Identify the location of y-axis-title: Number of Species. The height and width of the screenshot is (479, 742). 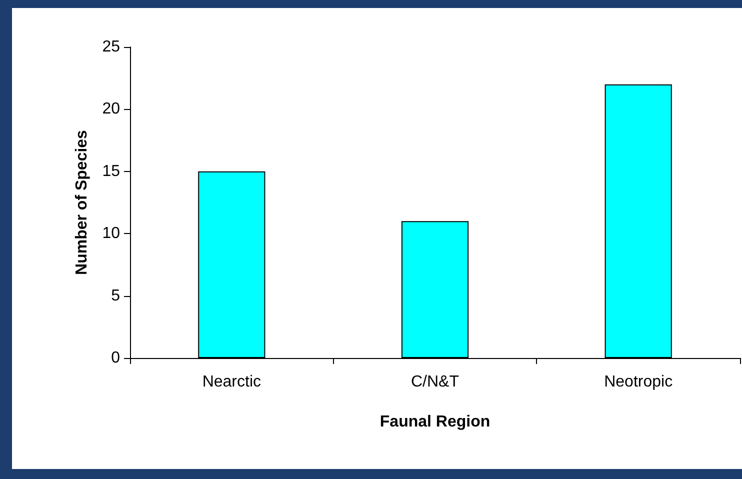
(82, 202).